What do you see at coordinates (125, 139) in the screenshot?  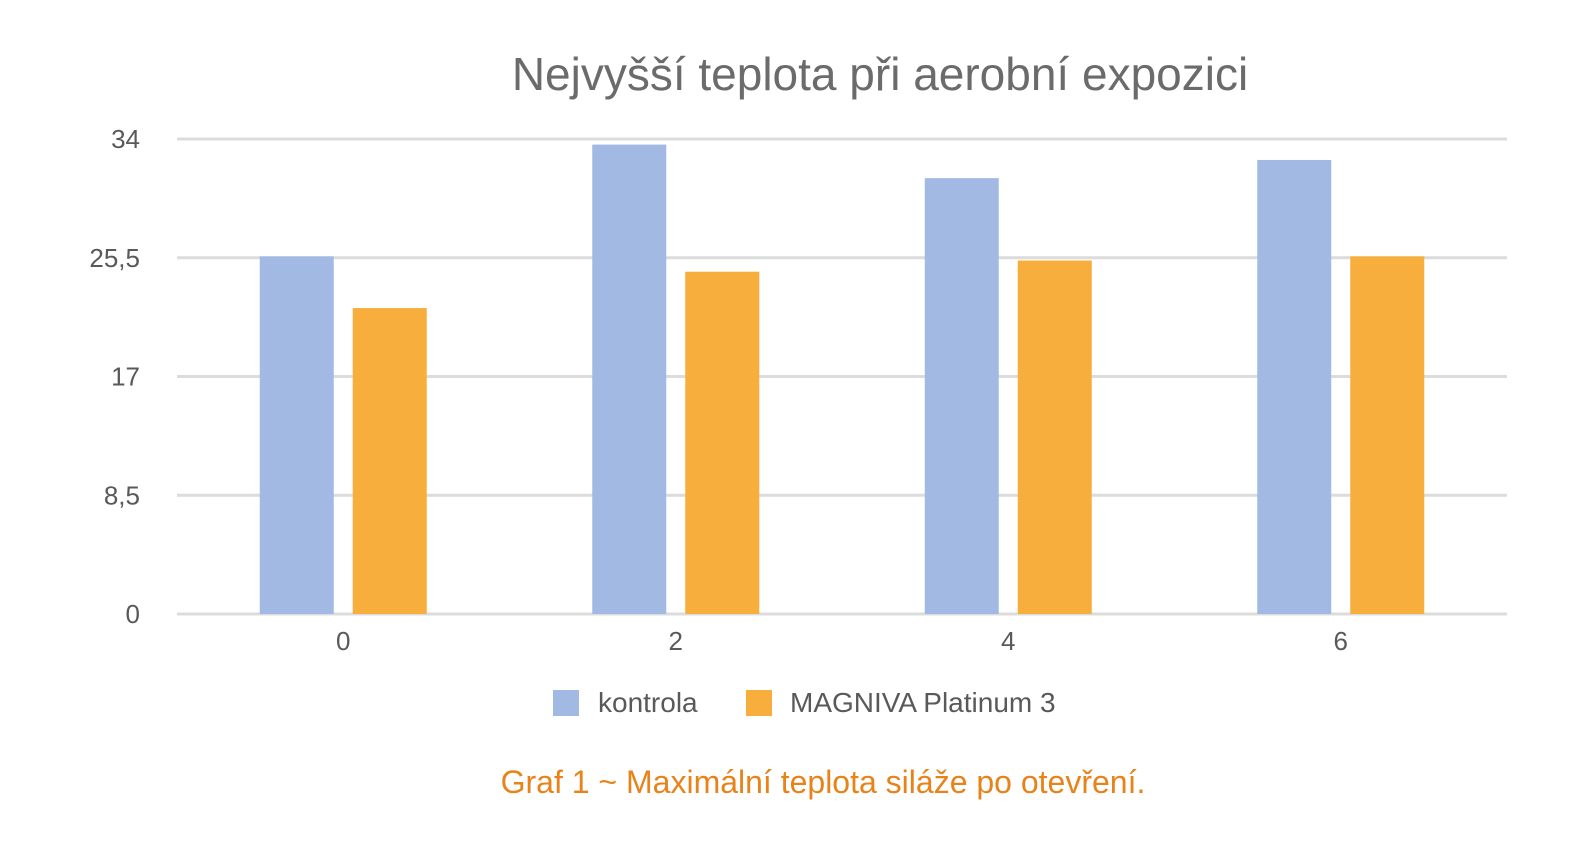 I see `y-tick-label: 34` at bounding box center [125, 139].